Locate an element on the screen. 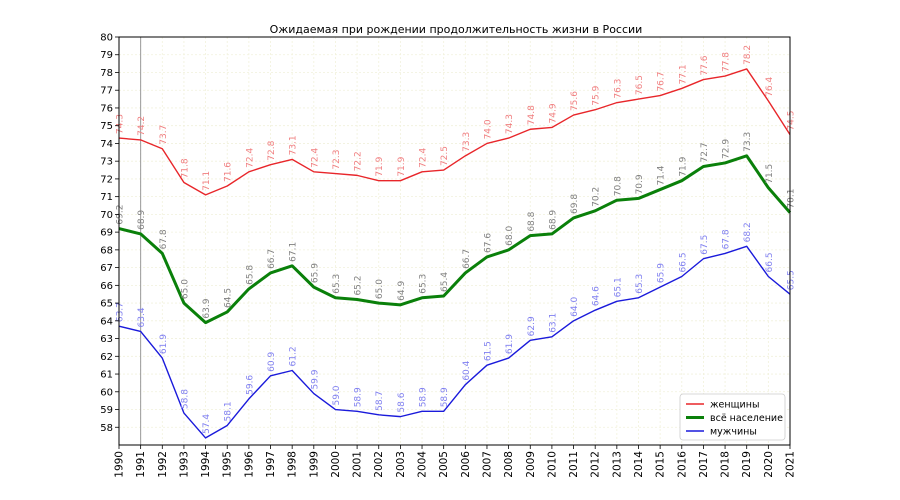 This screenshot has height=500, width=900. y-tick-label: 80 is located at coordinates (106, 38).